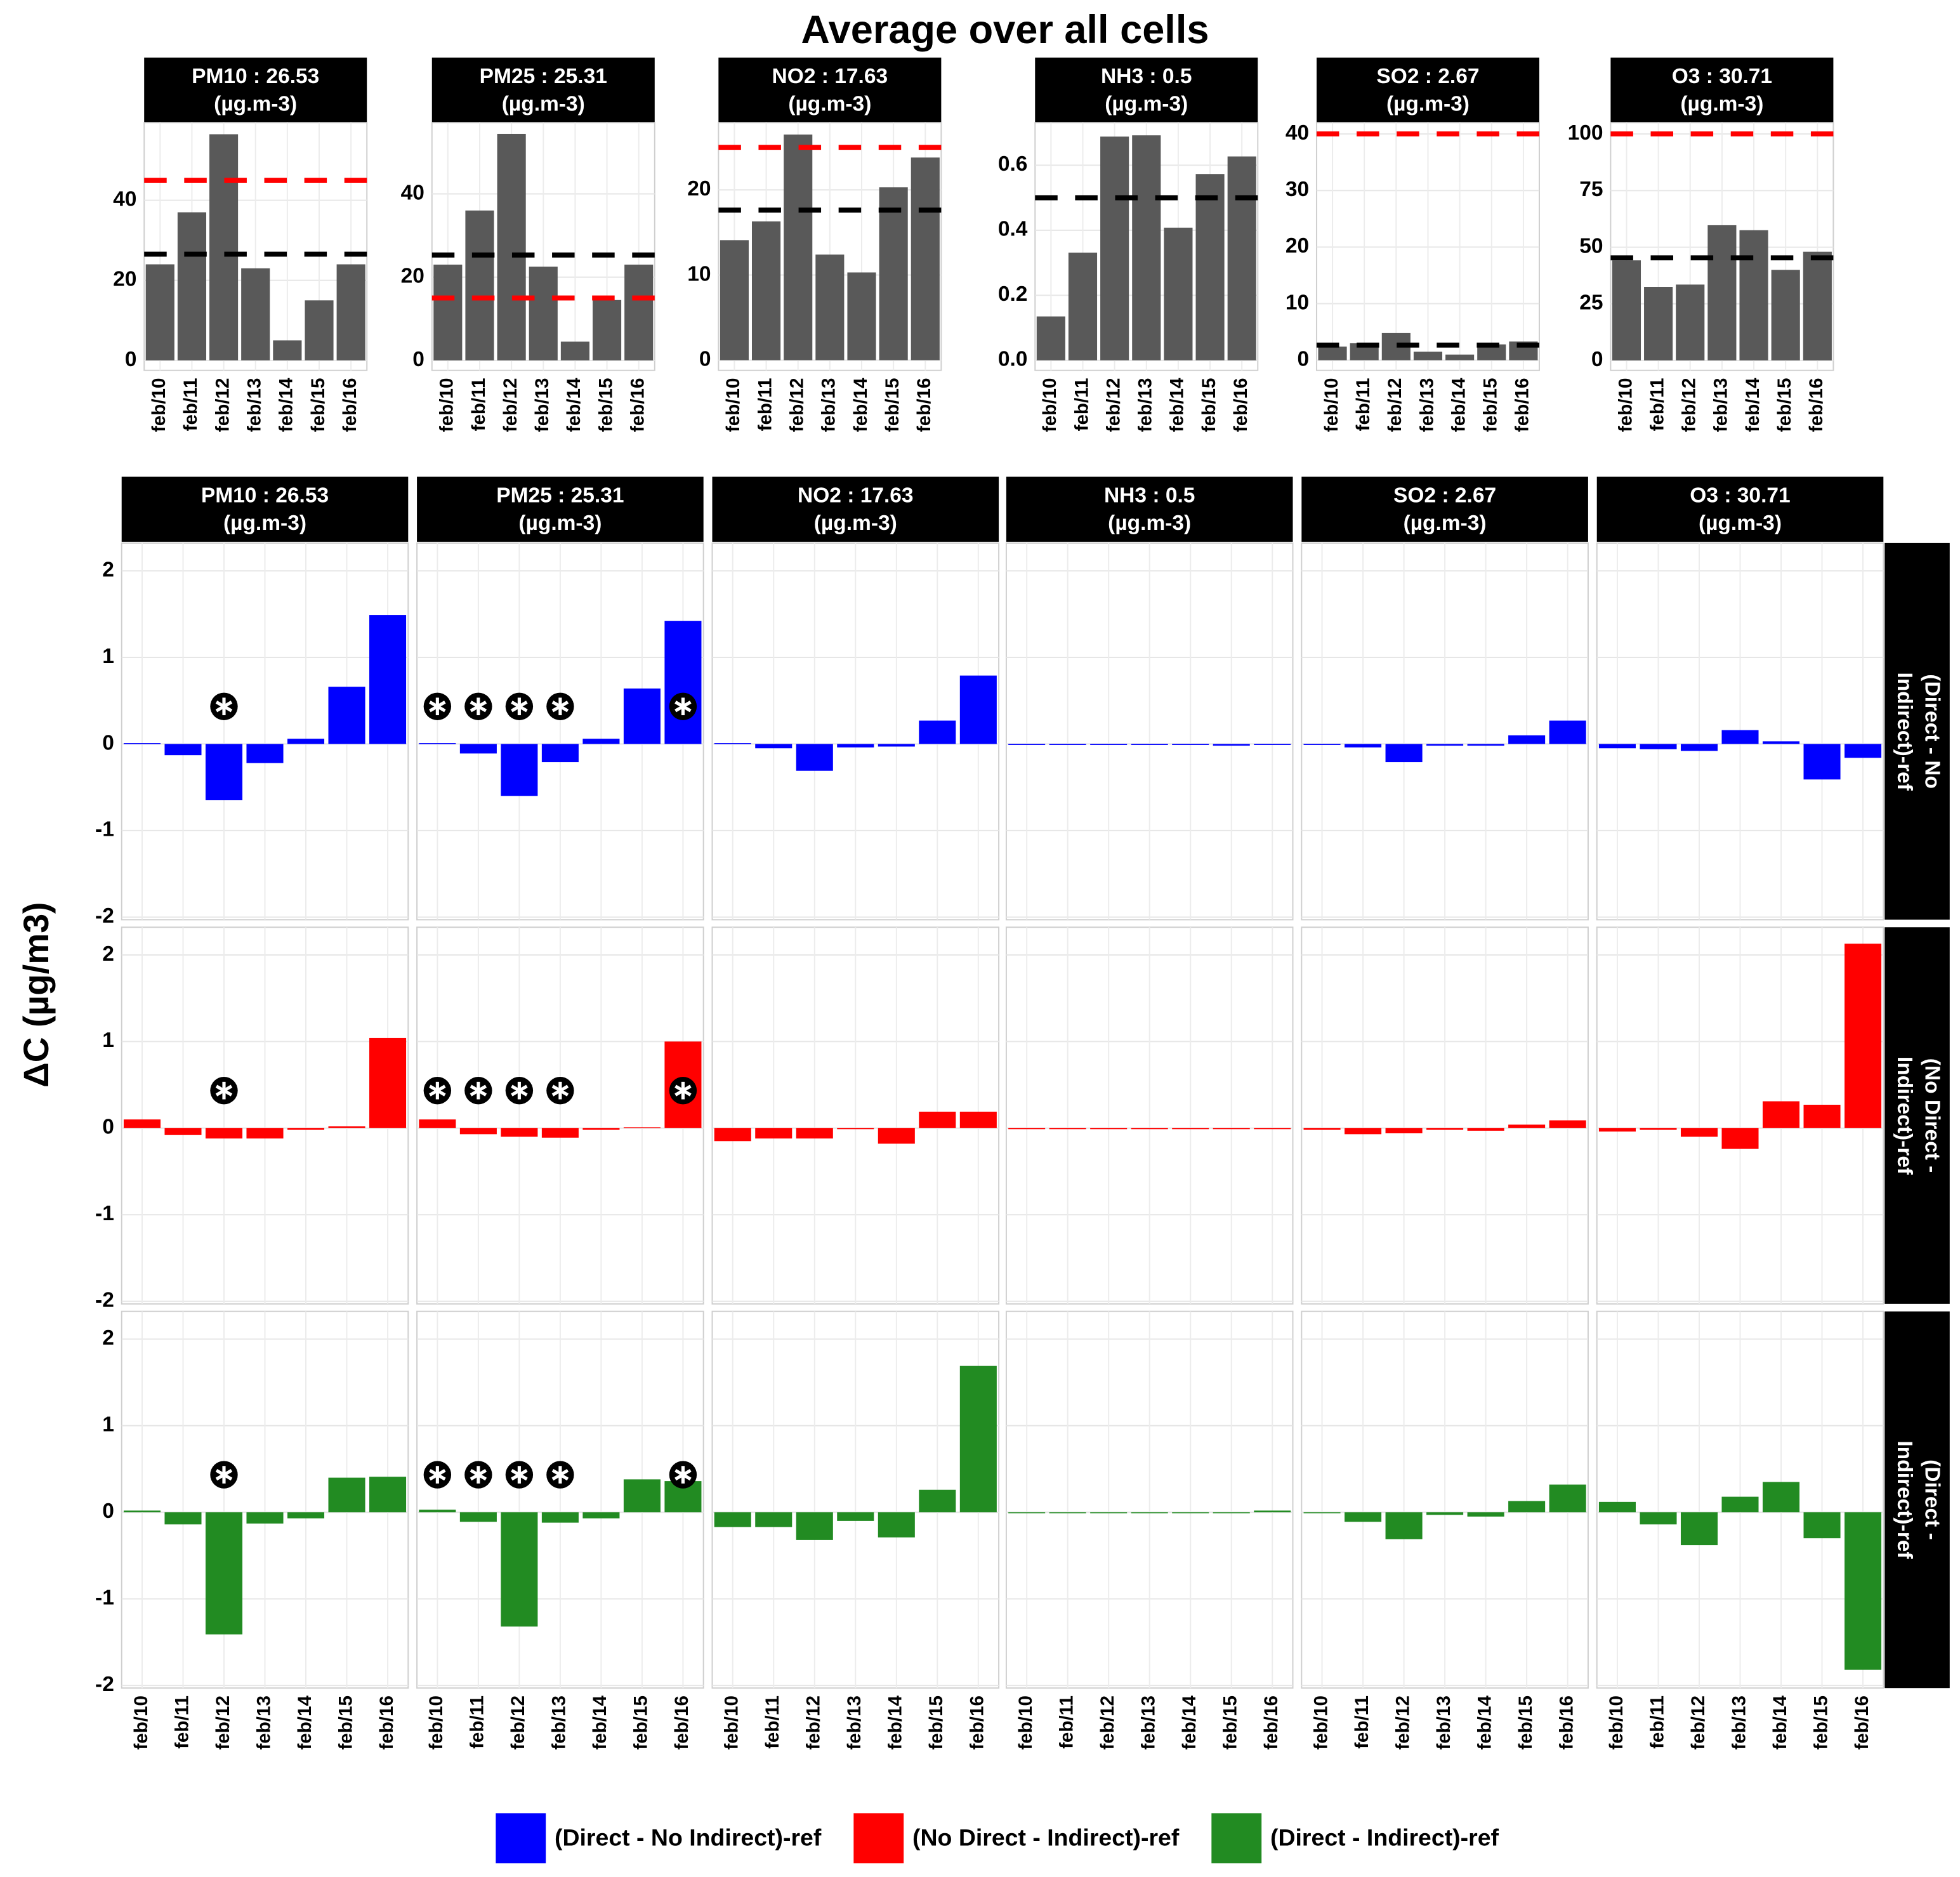 The height and width of the screenshot is (1877, 1960). I want to click on legend-key, so click(878, 1839).